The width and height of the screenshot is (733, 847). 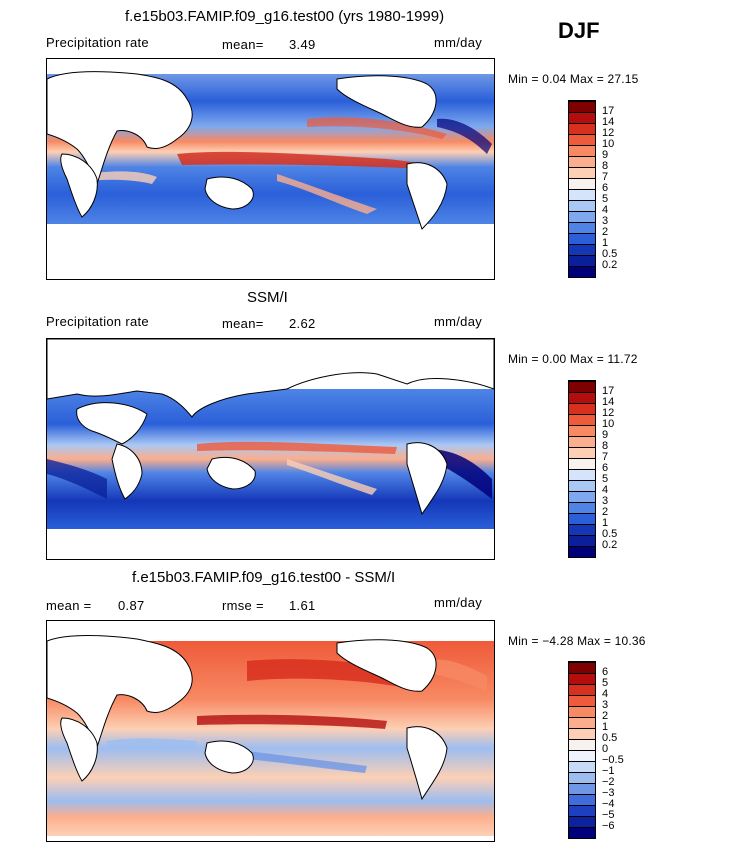 What do you see at coordinates (608, 402) in the screenshot?
I see `panel2-tick: 14` at bounding box center [608, 402].